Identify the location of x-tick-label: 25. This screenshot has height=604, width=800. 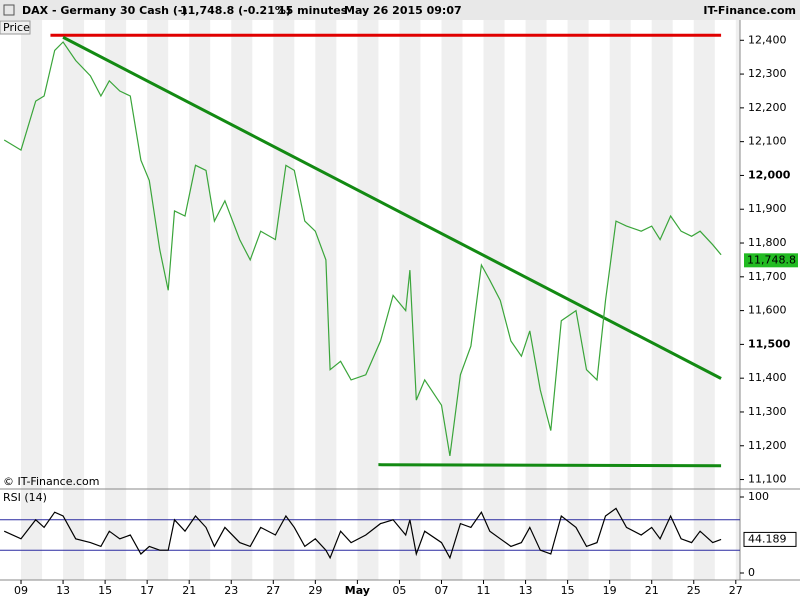
(694, 590).